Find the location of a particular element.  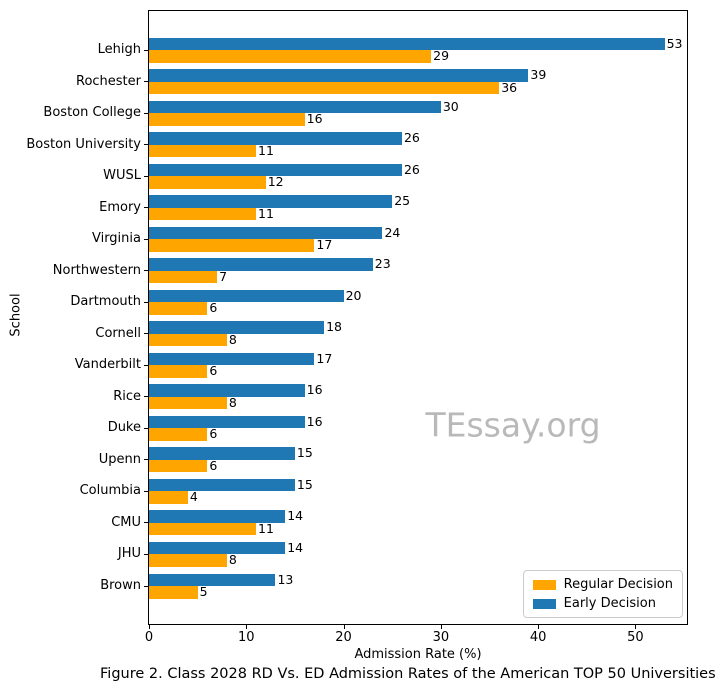

xtick-label-10: 10 is located at coordinates (246, 637).